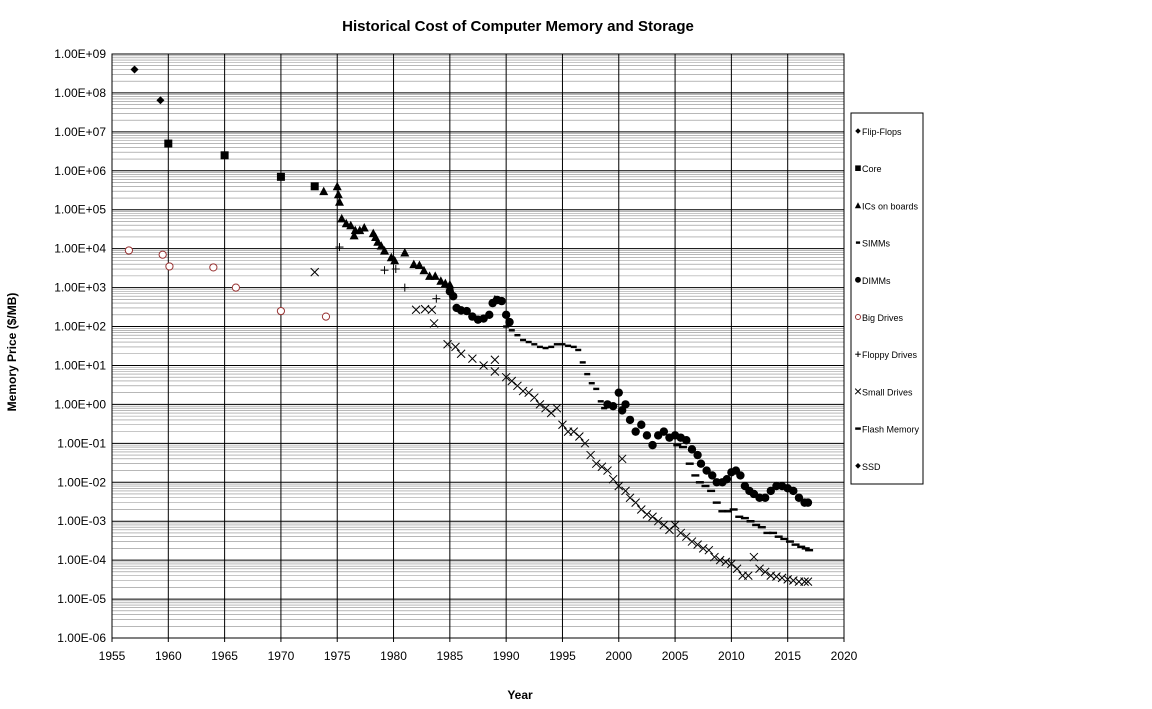 This screenshot has width=1152, height=709. Describe the element at coordinates (858, 168) in the screenshot. I see `legend-marker-core` at that location.